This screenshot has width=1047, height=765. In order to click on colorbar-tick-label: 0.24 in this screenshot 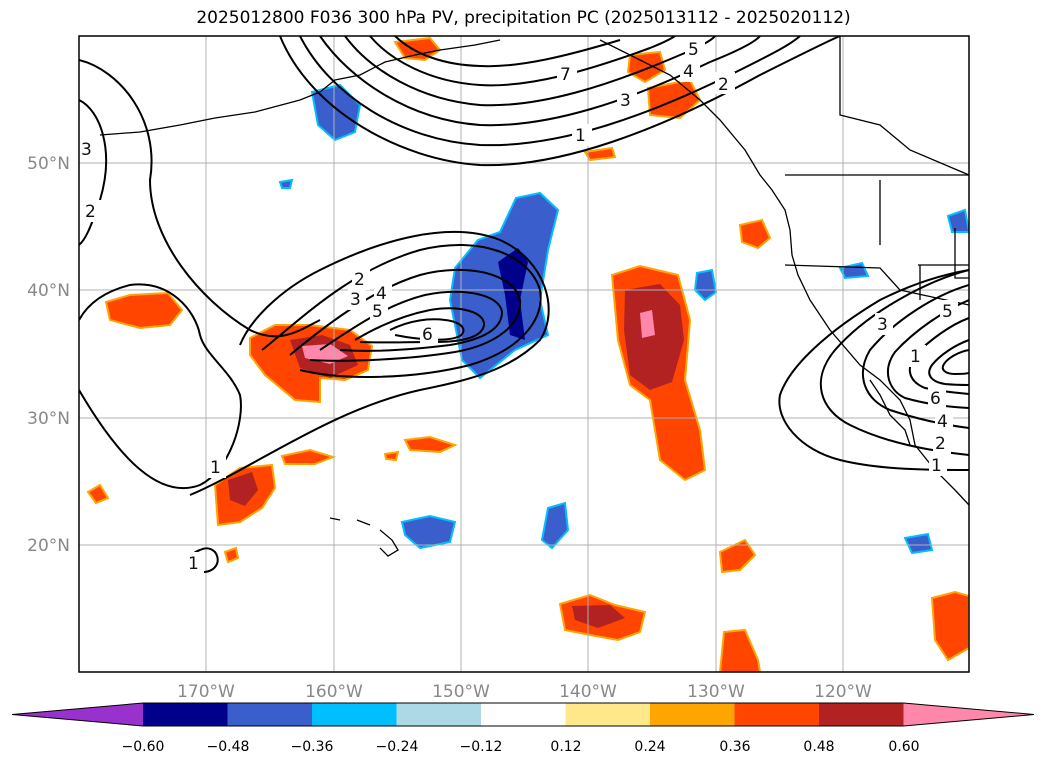, I will do `click(649, 747)`.